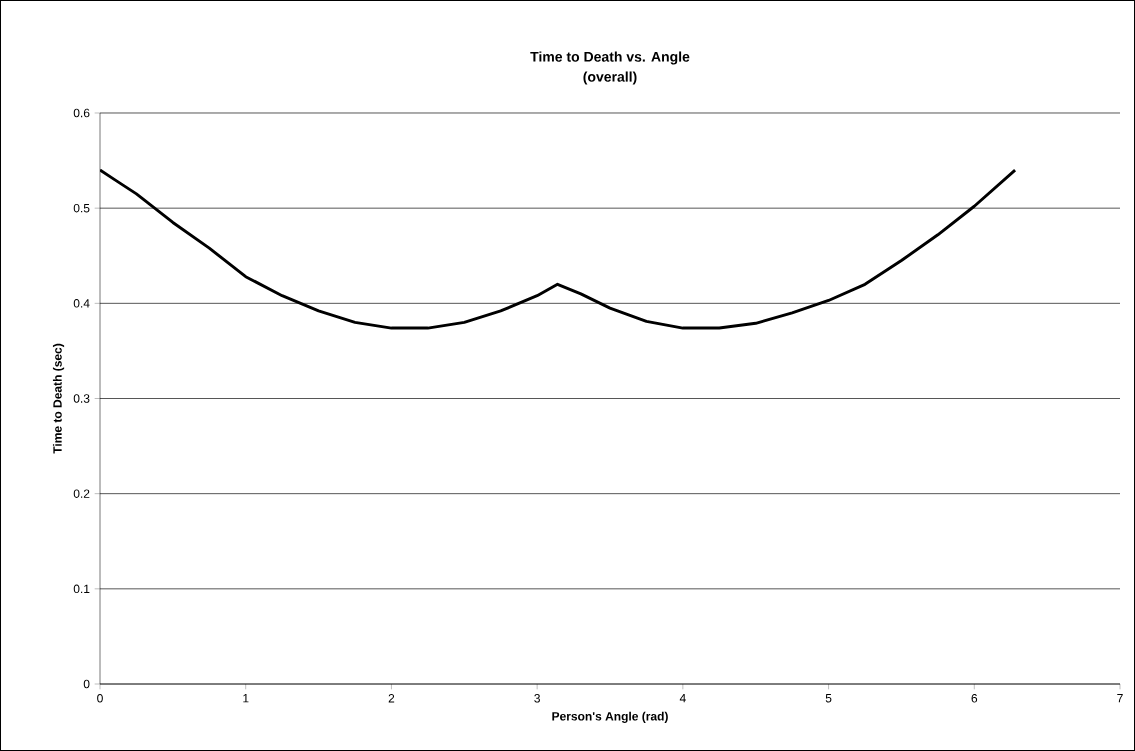 Image resolution: width=1135 pixels, height=751 pixels. I want to click on x-tick-label: 5, so click(828, 698).